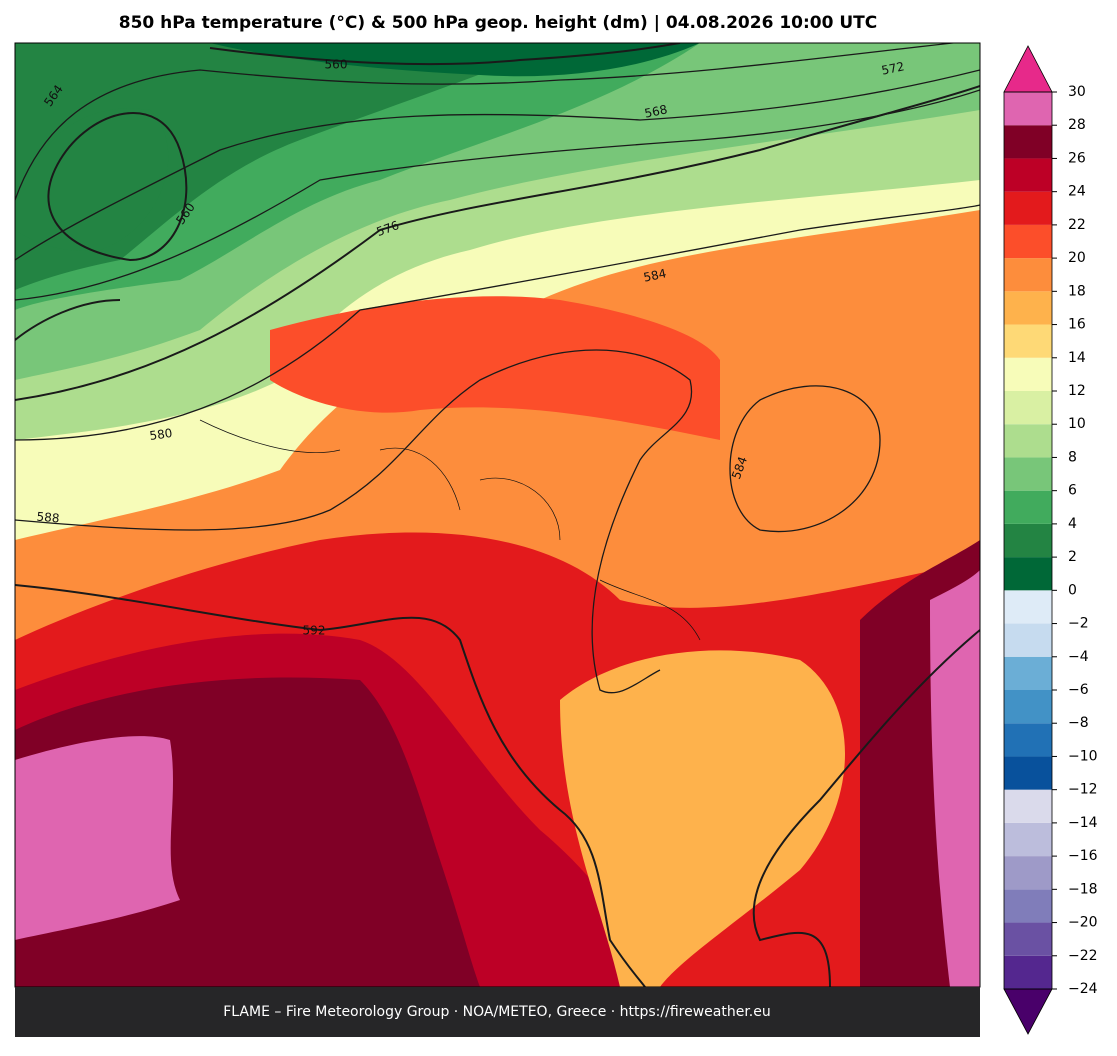 The width and height of the screenshot is (1117, 1056). Describe the element at coordinates (892, 68) in the screenshot. I see `contour-label: 572` at that location.